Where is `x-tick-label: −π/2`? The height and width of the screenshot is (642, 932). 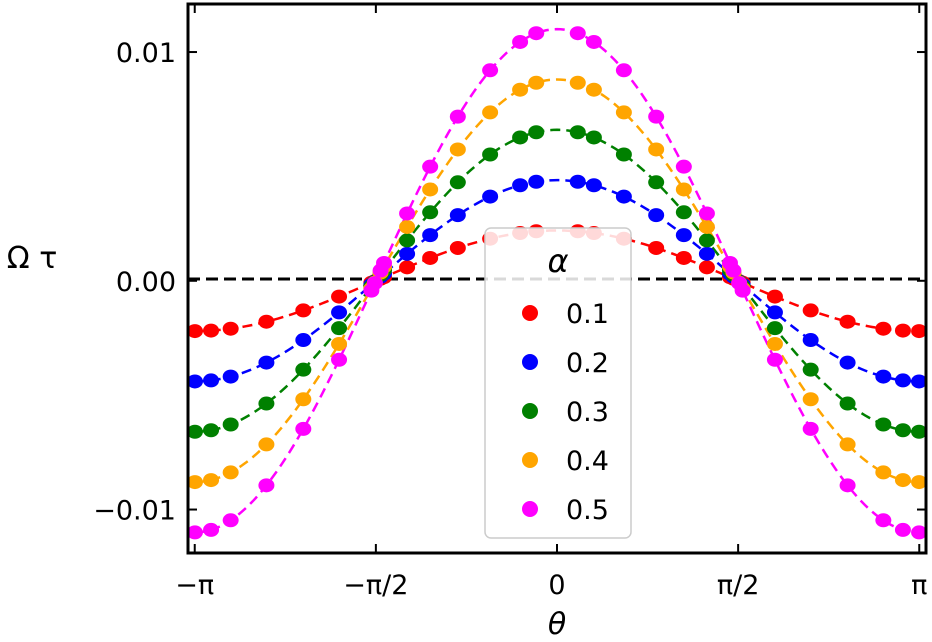 x-tick-label: −π/2 is located at coordinates (375, 585).